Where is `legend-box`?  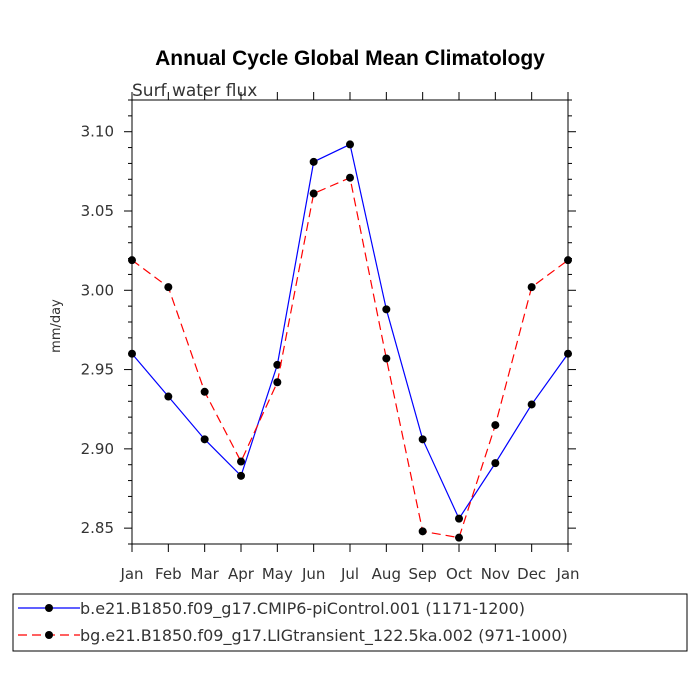
legend-box is located at coordinates (350, 622).